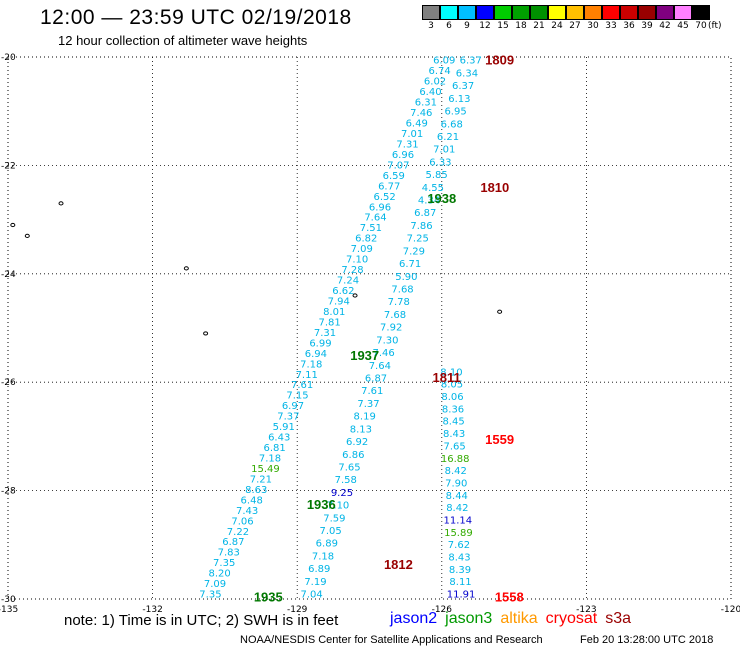 This screenshot has width=740, height=650. Describe the element at coordinates (499, 439) in the screenshot. I see `pass-time-label: 1559` at that location.